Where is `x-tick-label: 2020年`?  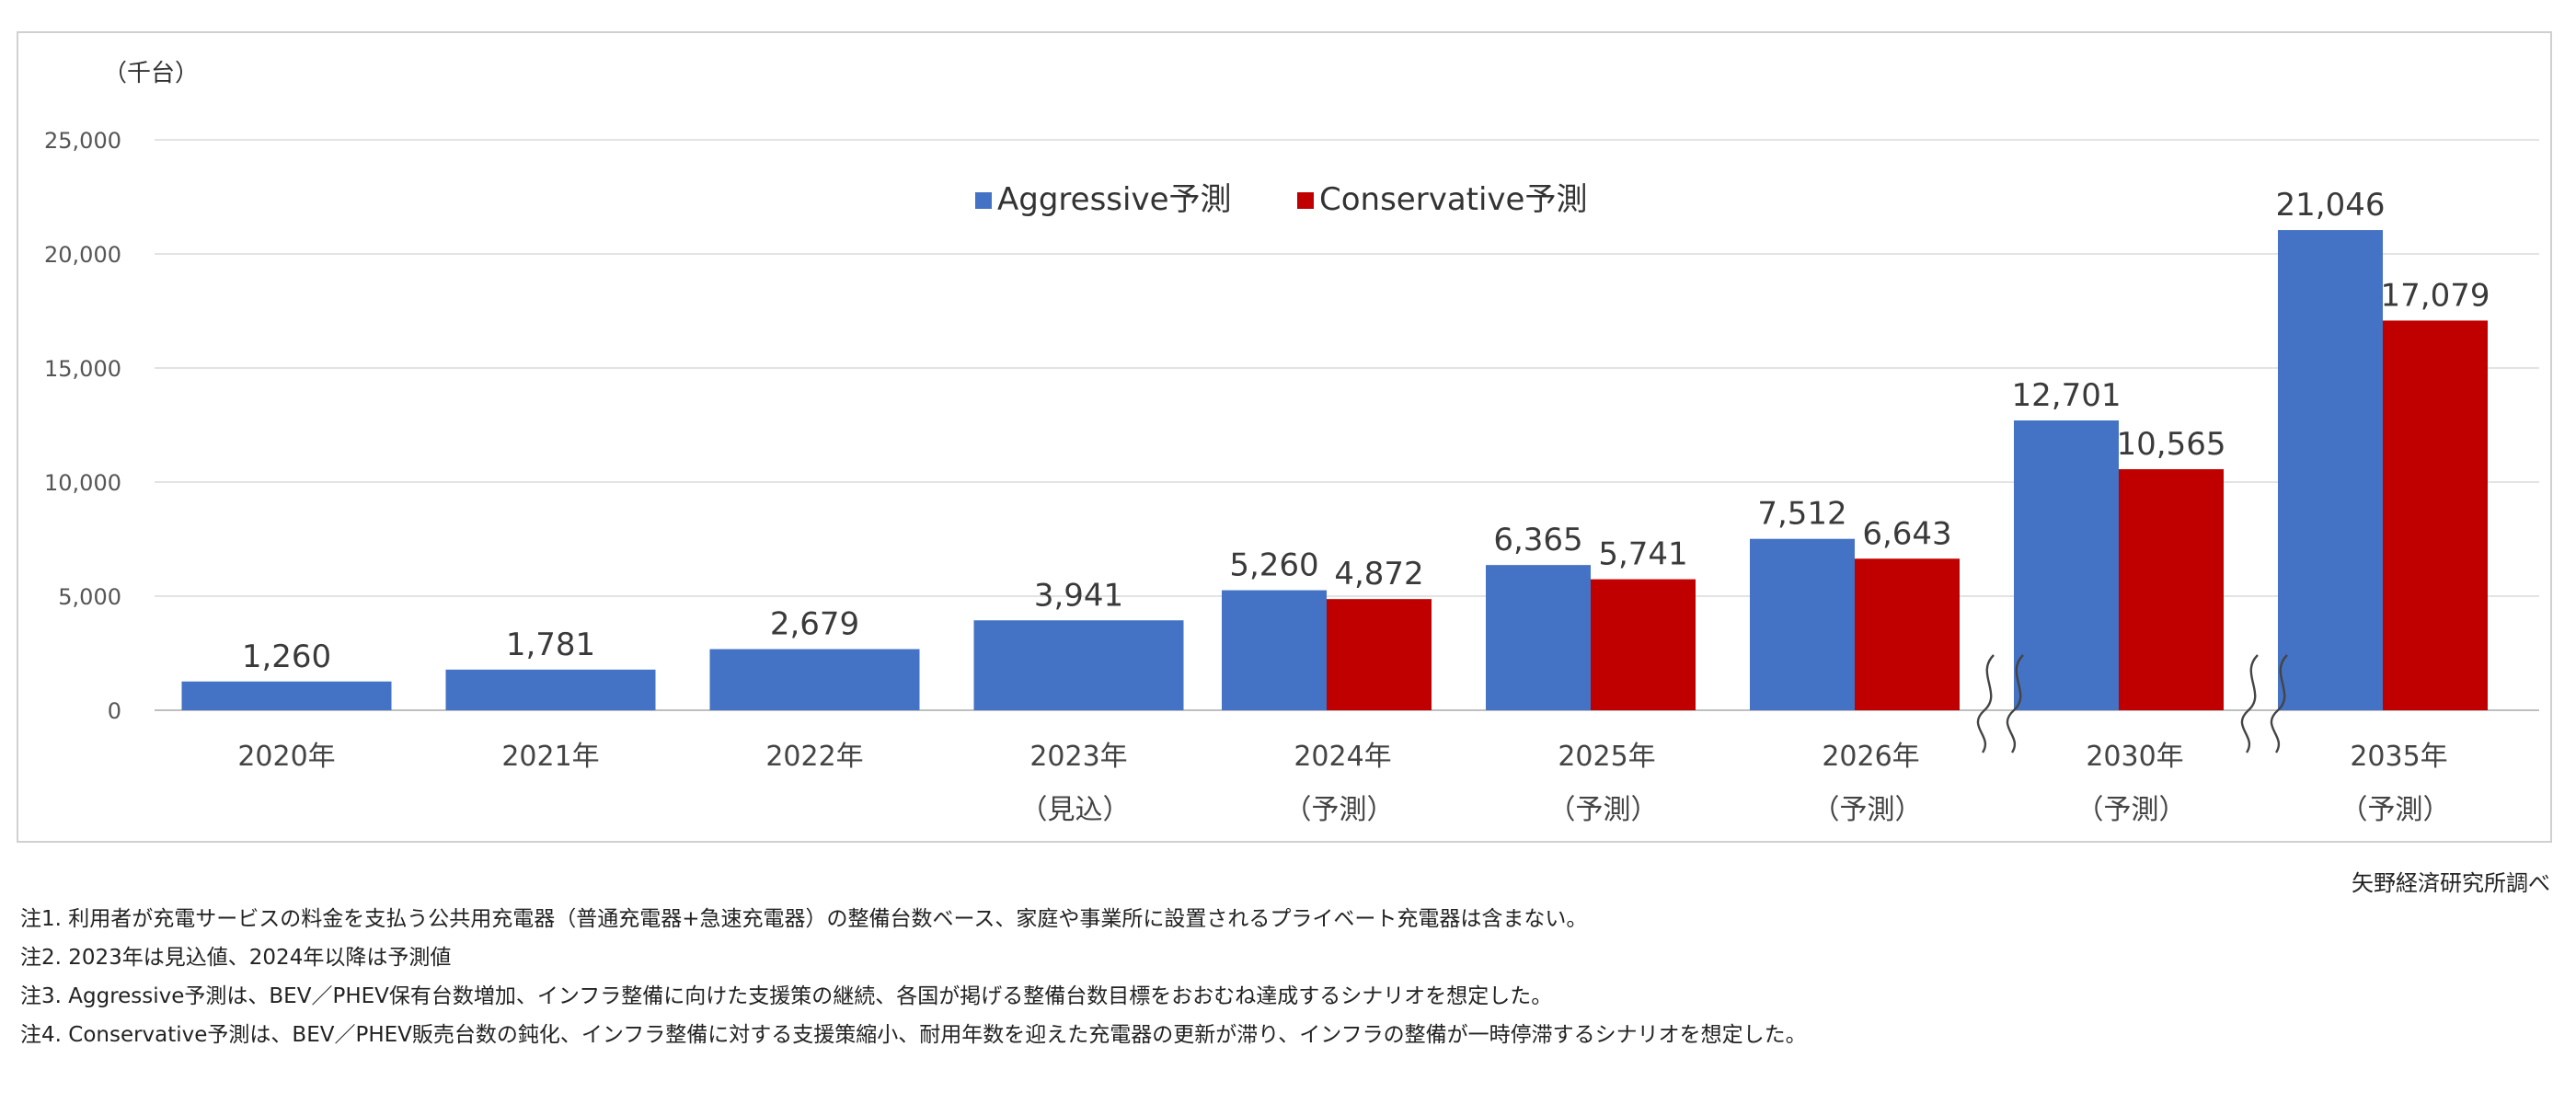
x-tick-label: 2020年 is located at coordinates (286, 757).